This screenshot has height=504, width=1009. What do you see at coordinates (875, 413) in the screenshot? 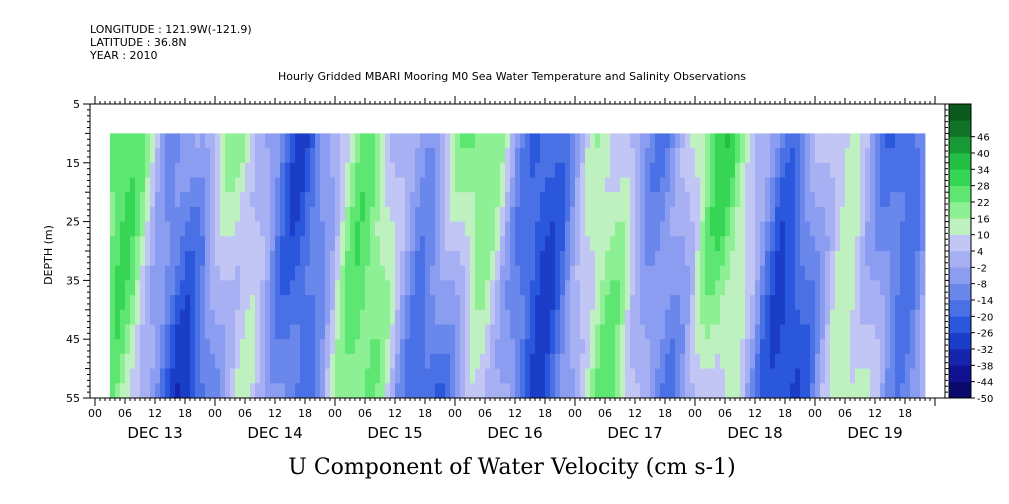
I see `x-hour-label: 12` at bounding box center [875, 413].